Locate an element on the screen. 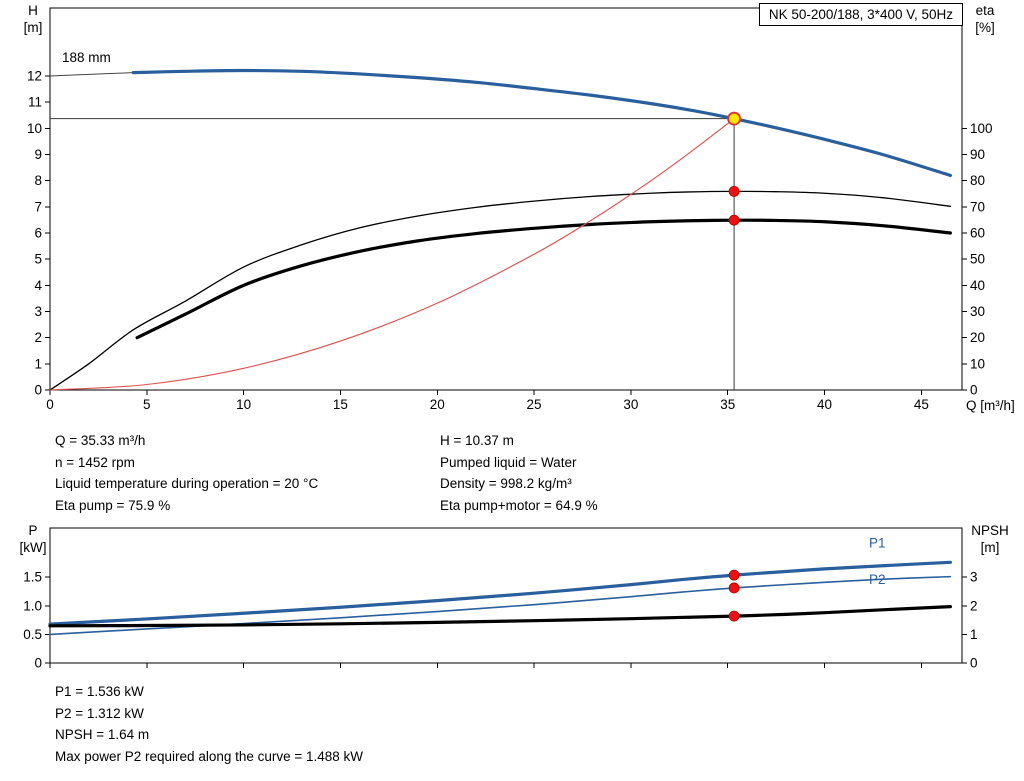  y-left-tick-label: 9 is located at coordinates (38, 154).